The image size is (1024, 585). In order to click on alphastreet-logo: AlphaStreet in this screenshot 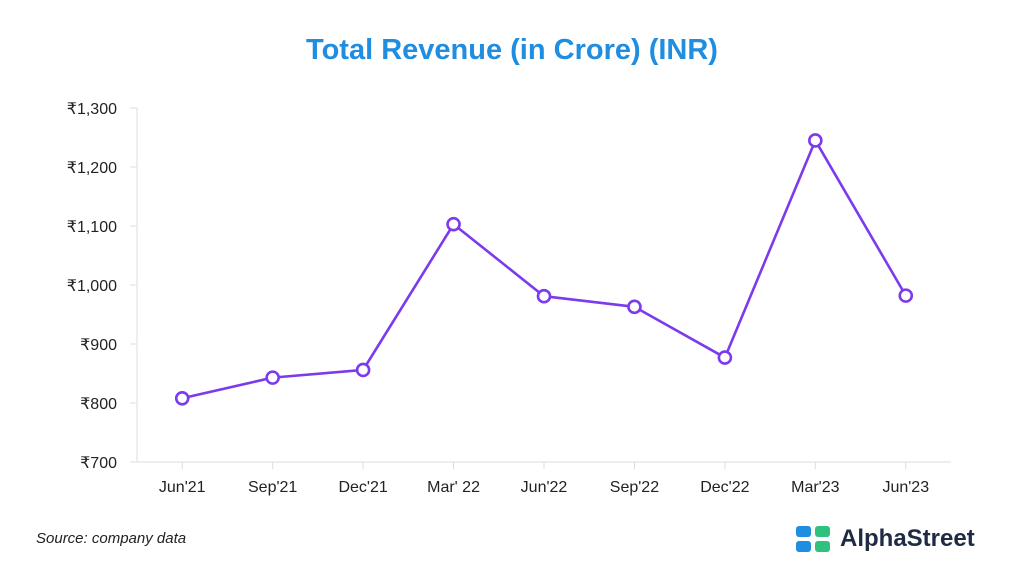, I will do `click(885, 539)`.